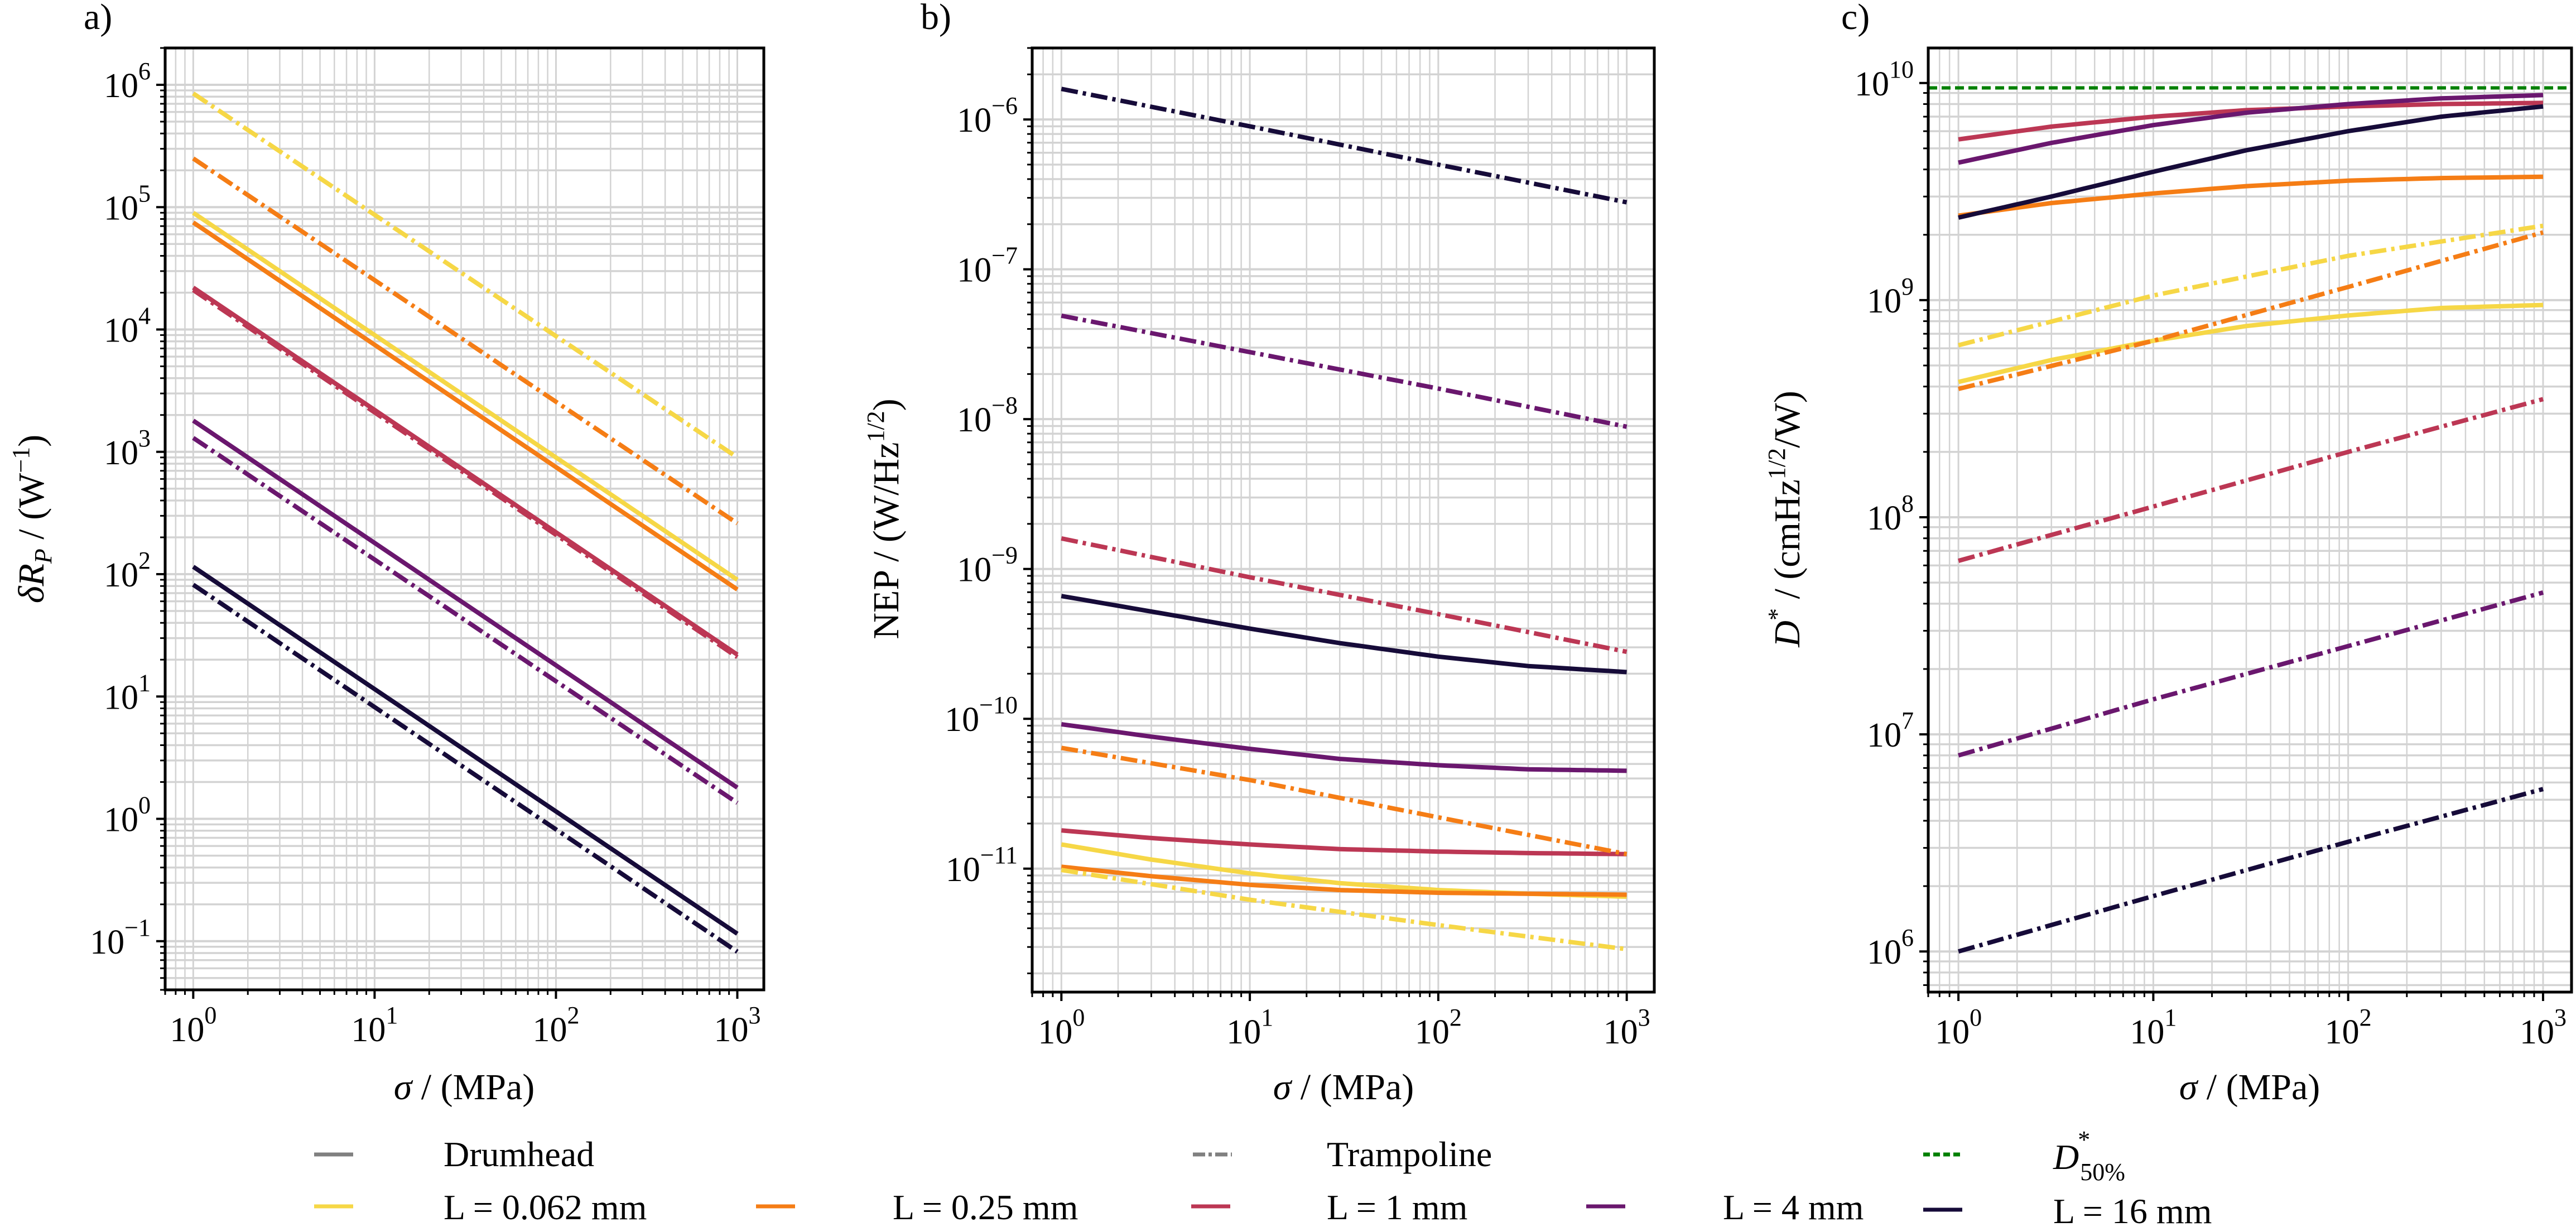 The image size is (2576, 1227). Describe the element at coordinates (885, 519) in the screenshot. I see `y-axis-label-b: NEP / (W/Hz1/2)` at that location.